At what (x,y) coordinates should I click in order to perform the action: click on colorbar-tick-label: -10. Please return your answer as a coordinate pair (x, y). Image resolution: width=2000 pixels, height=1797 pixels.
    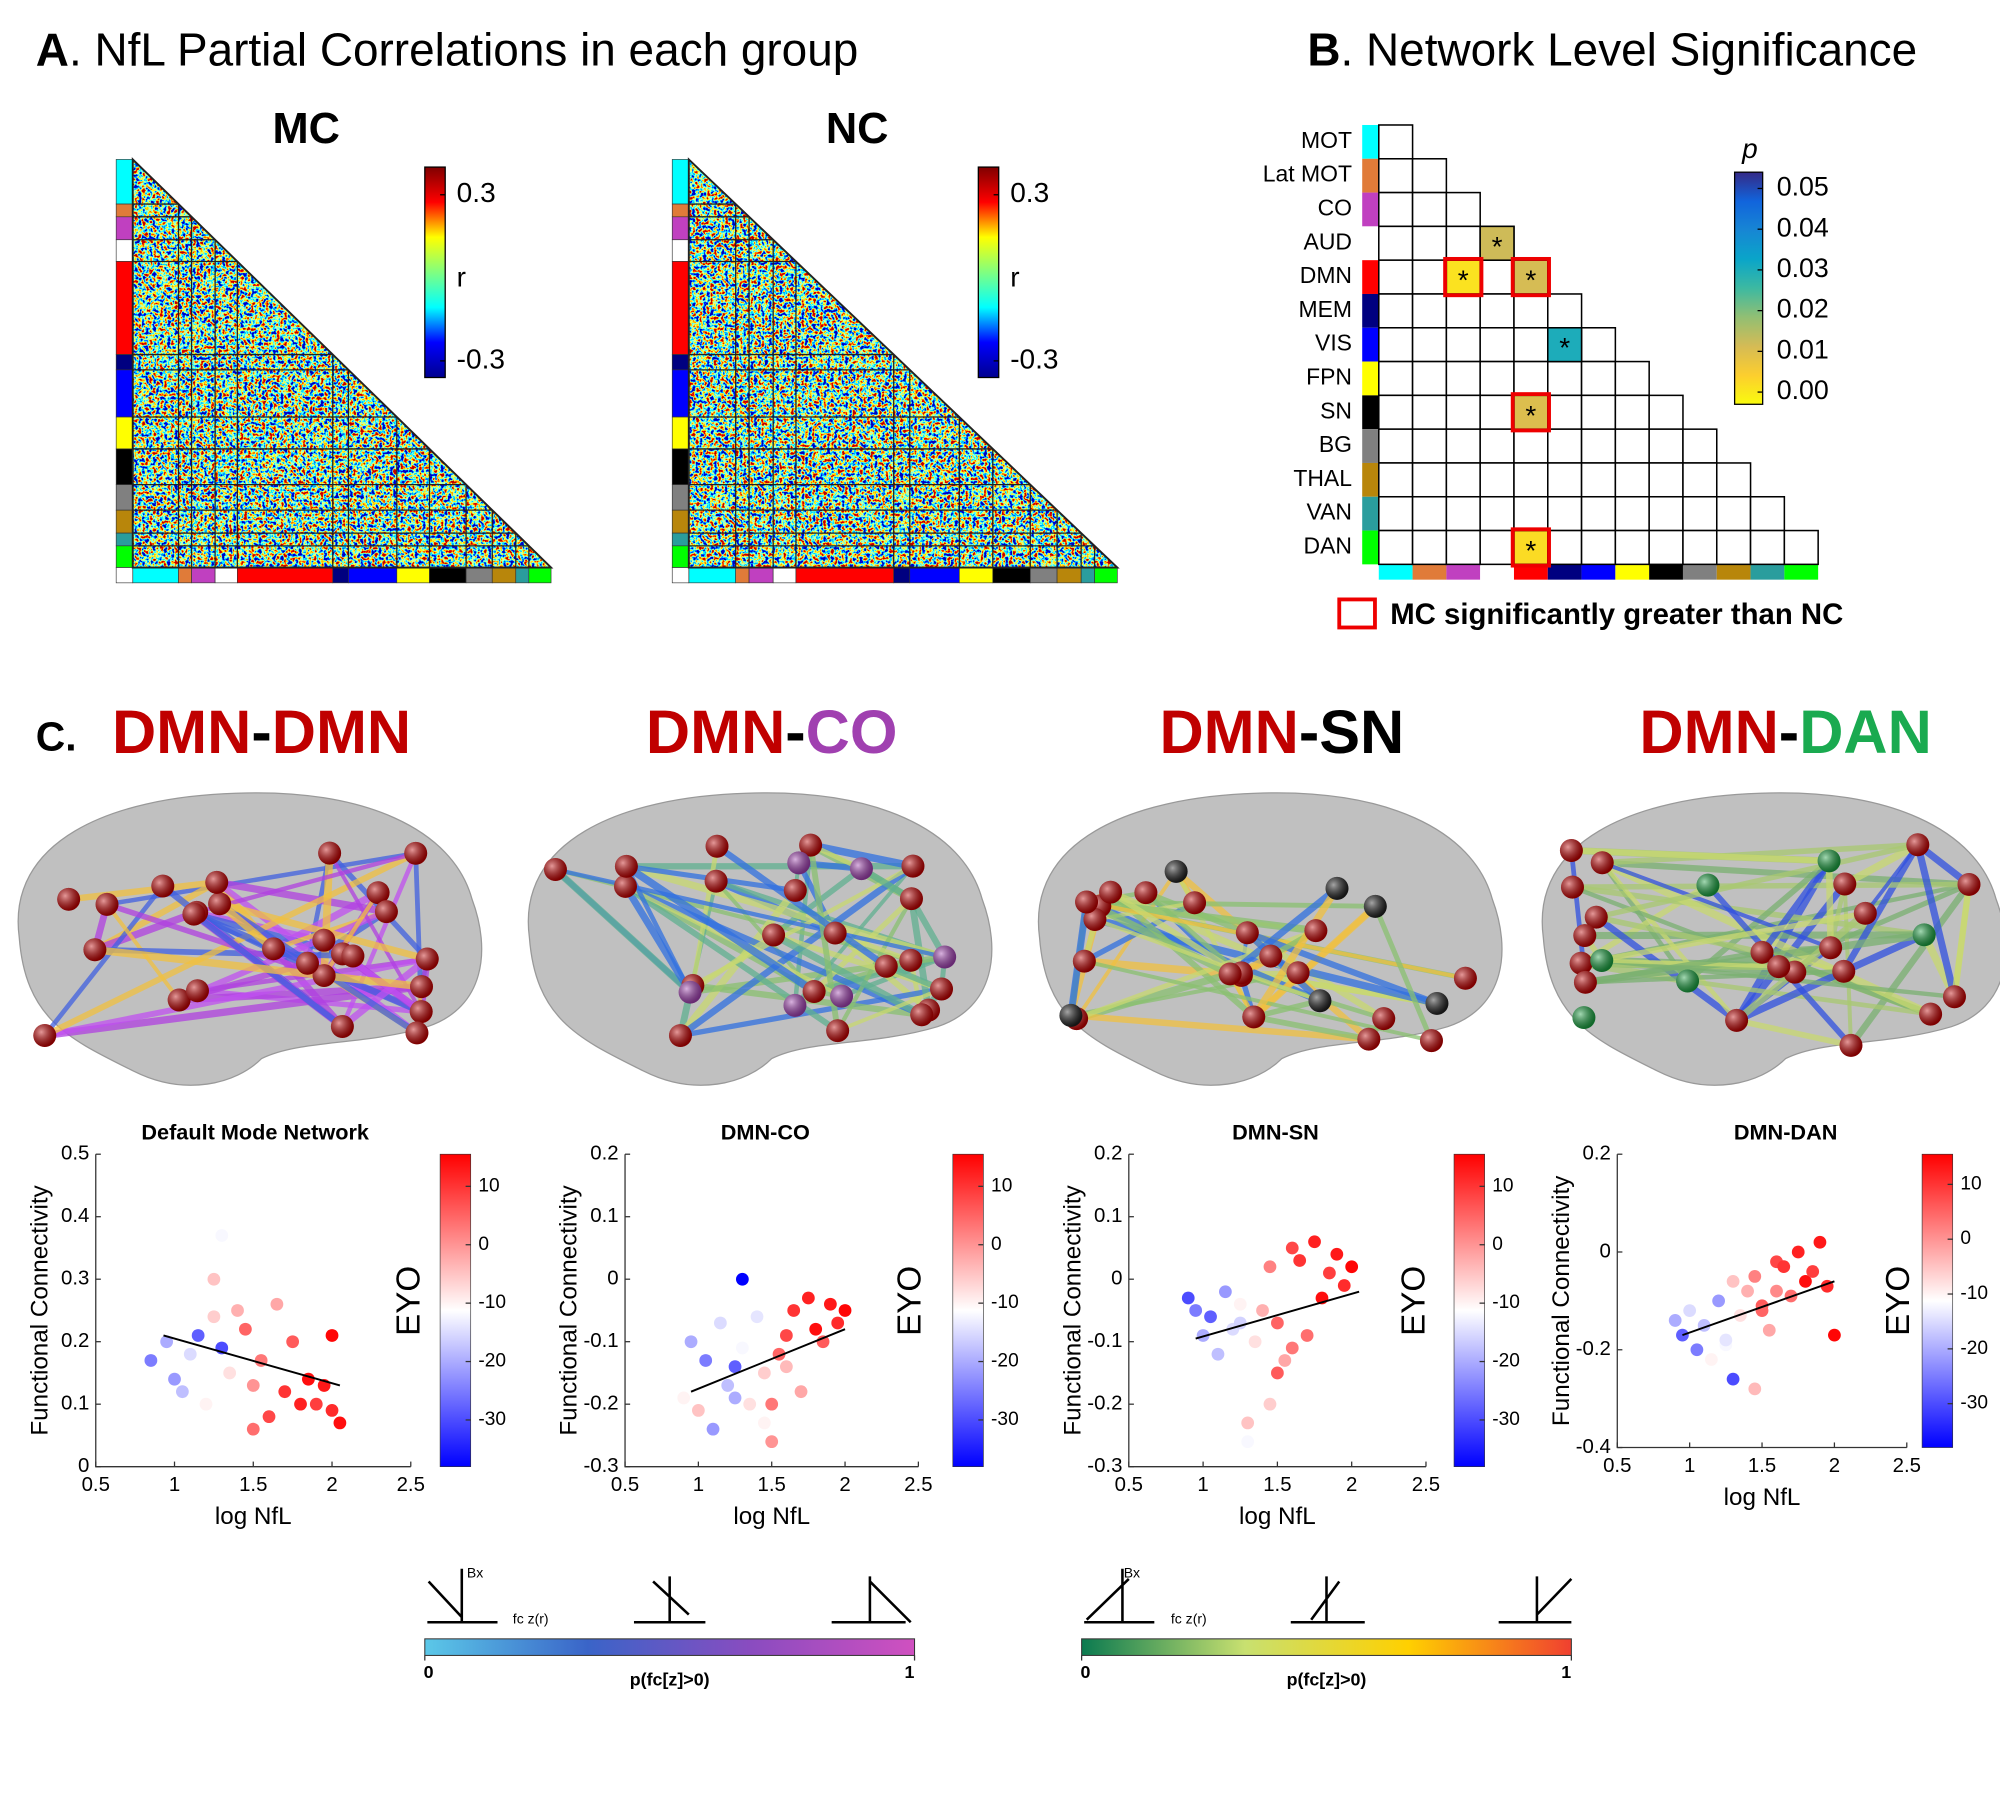
    Looking at the image, I should click on (492, 1302).